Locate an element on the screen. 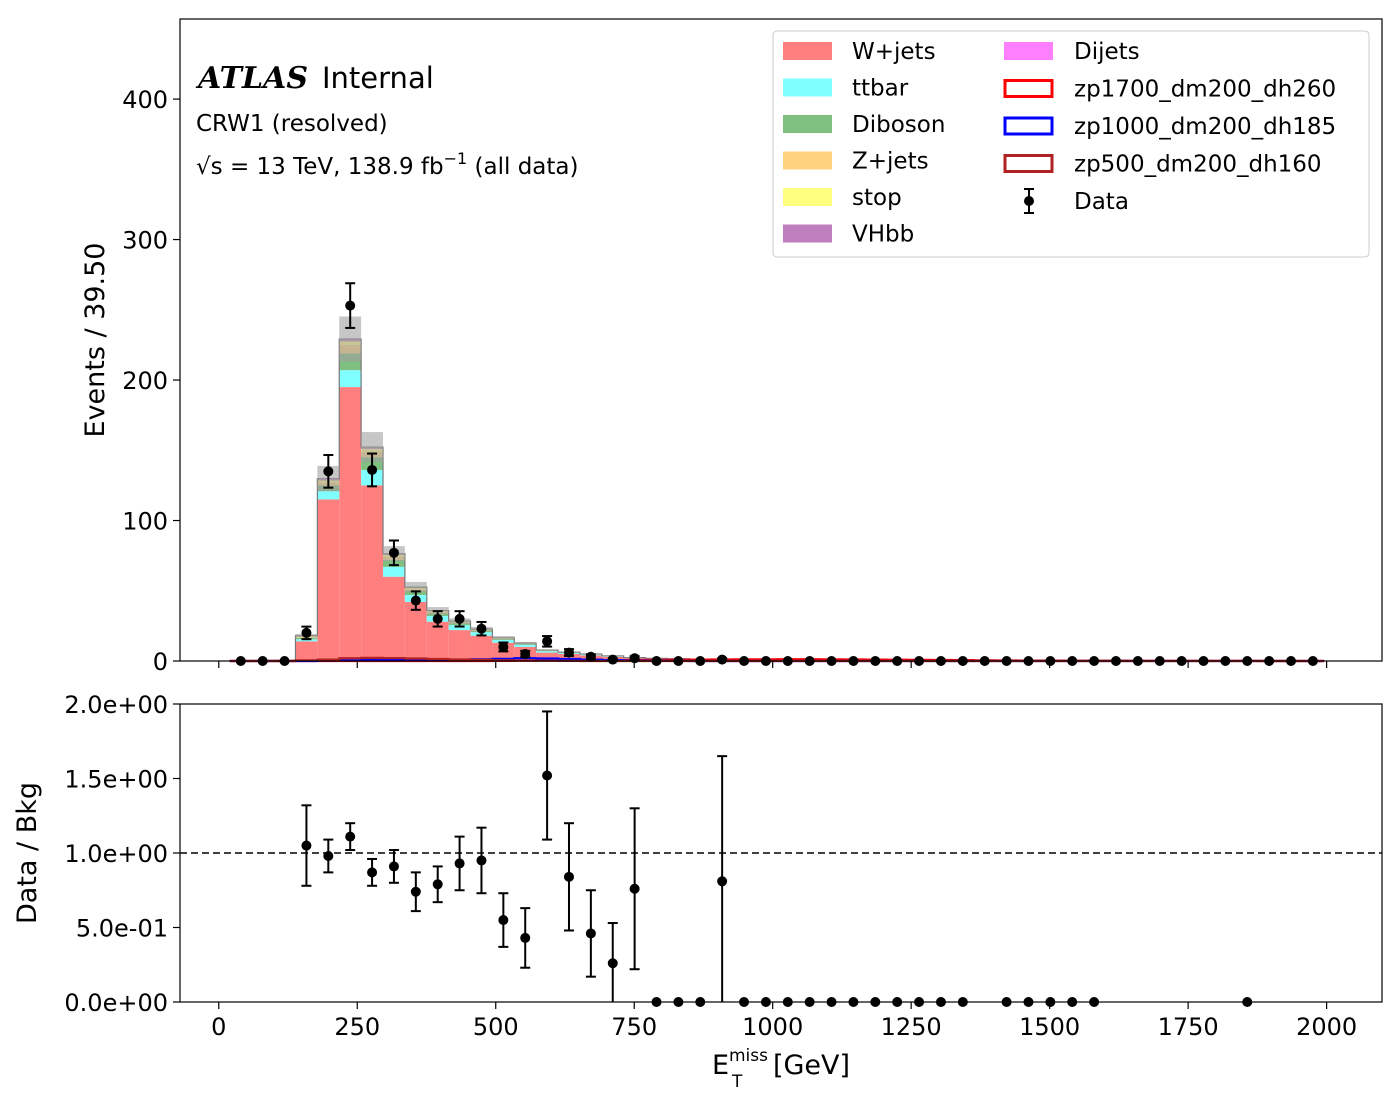  sqrt-s: √s is located at coordinates (209, 167).